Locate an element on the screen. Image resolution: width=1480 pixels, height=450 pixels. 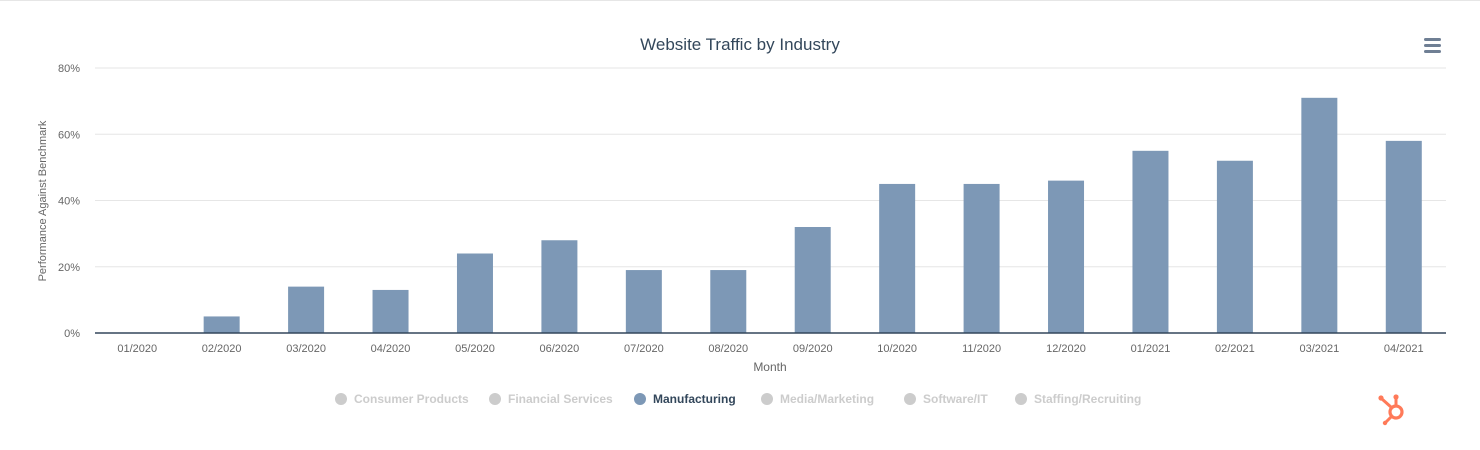
y-axis-title: Performance Against Benchmark is located at coordinates (43, 200).